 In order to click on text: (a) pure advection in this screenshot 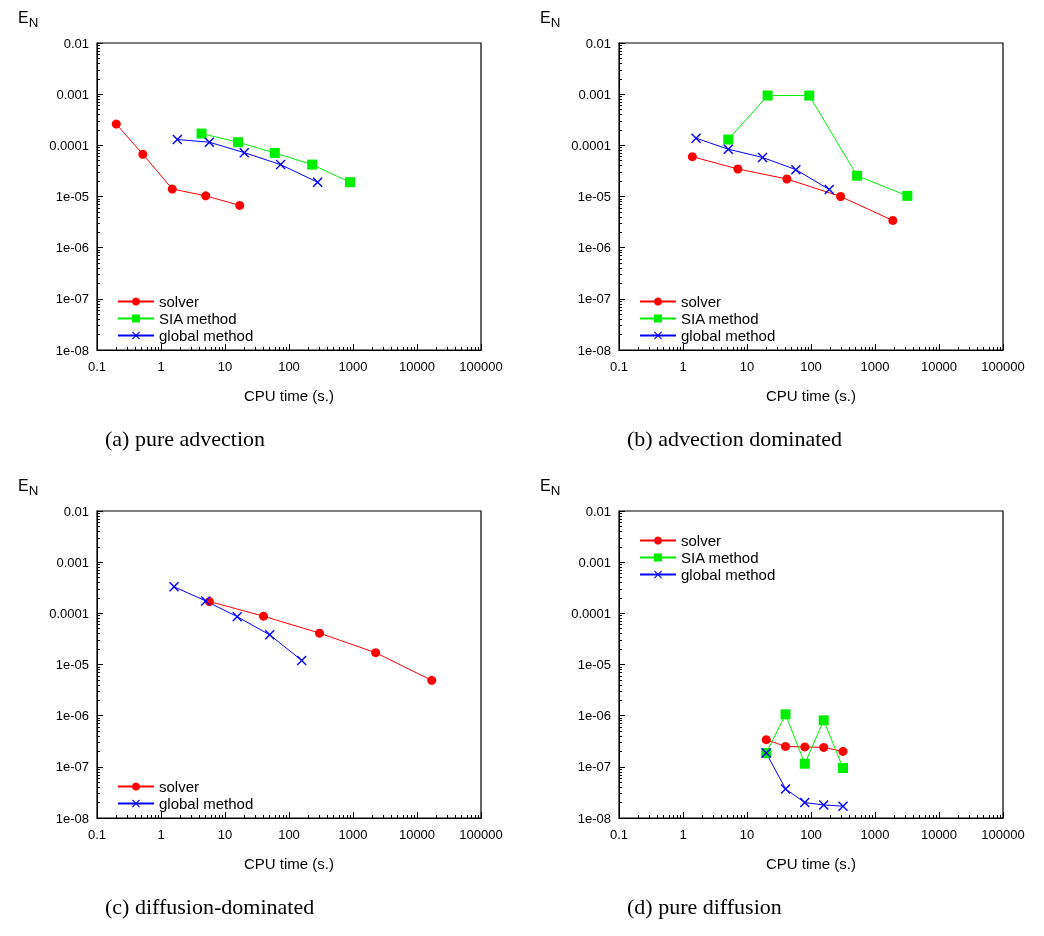, I will do `click(185, 438)`.